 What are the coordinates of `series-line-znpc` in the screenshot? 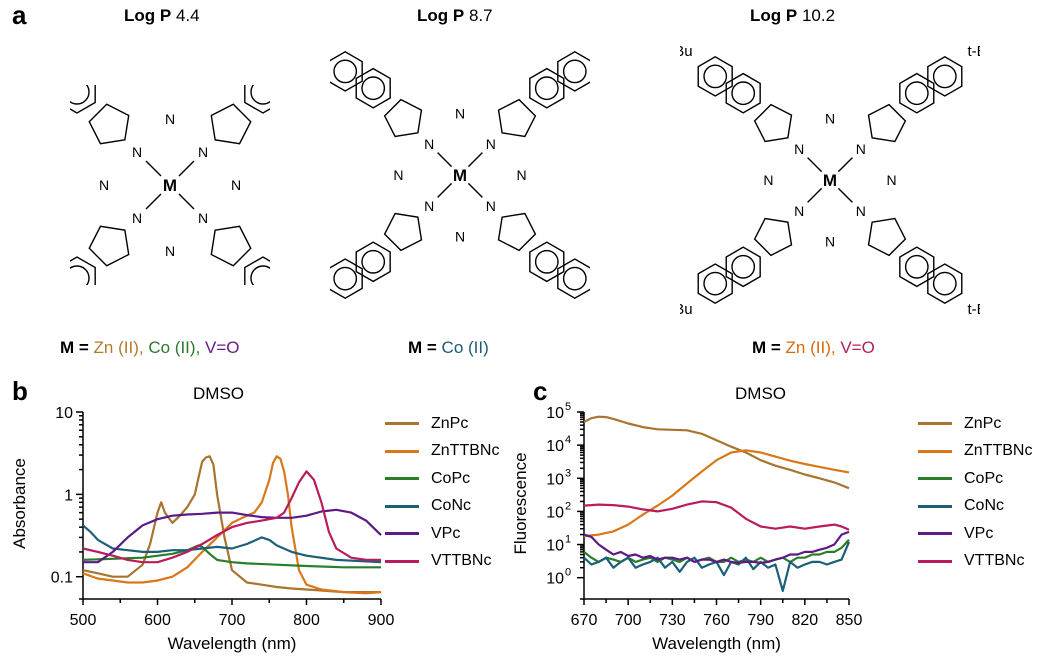 It's located at (716, 452).